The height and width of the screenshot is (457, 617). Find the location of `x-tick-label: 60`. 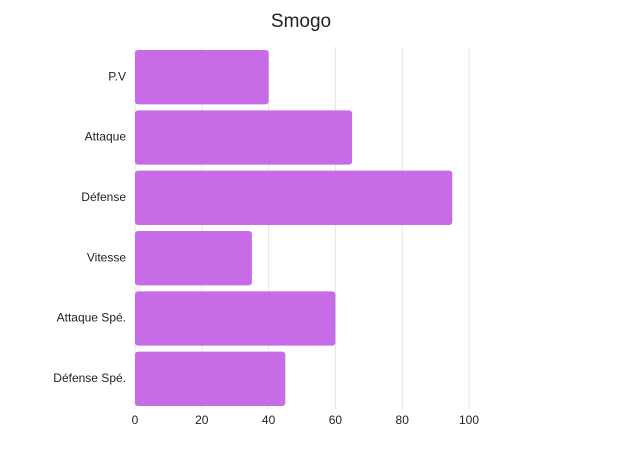

x-tick-label: 60 is located at coordinates (336, 420).